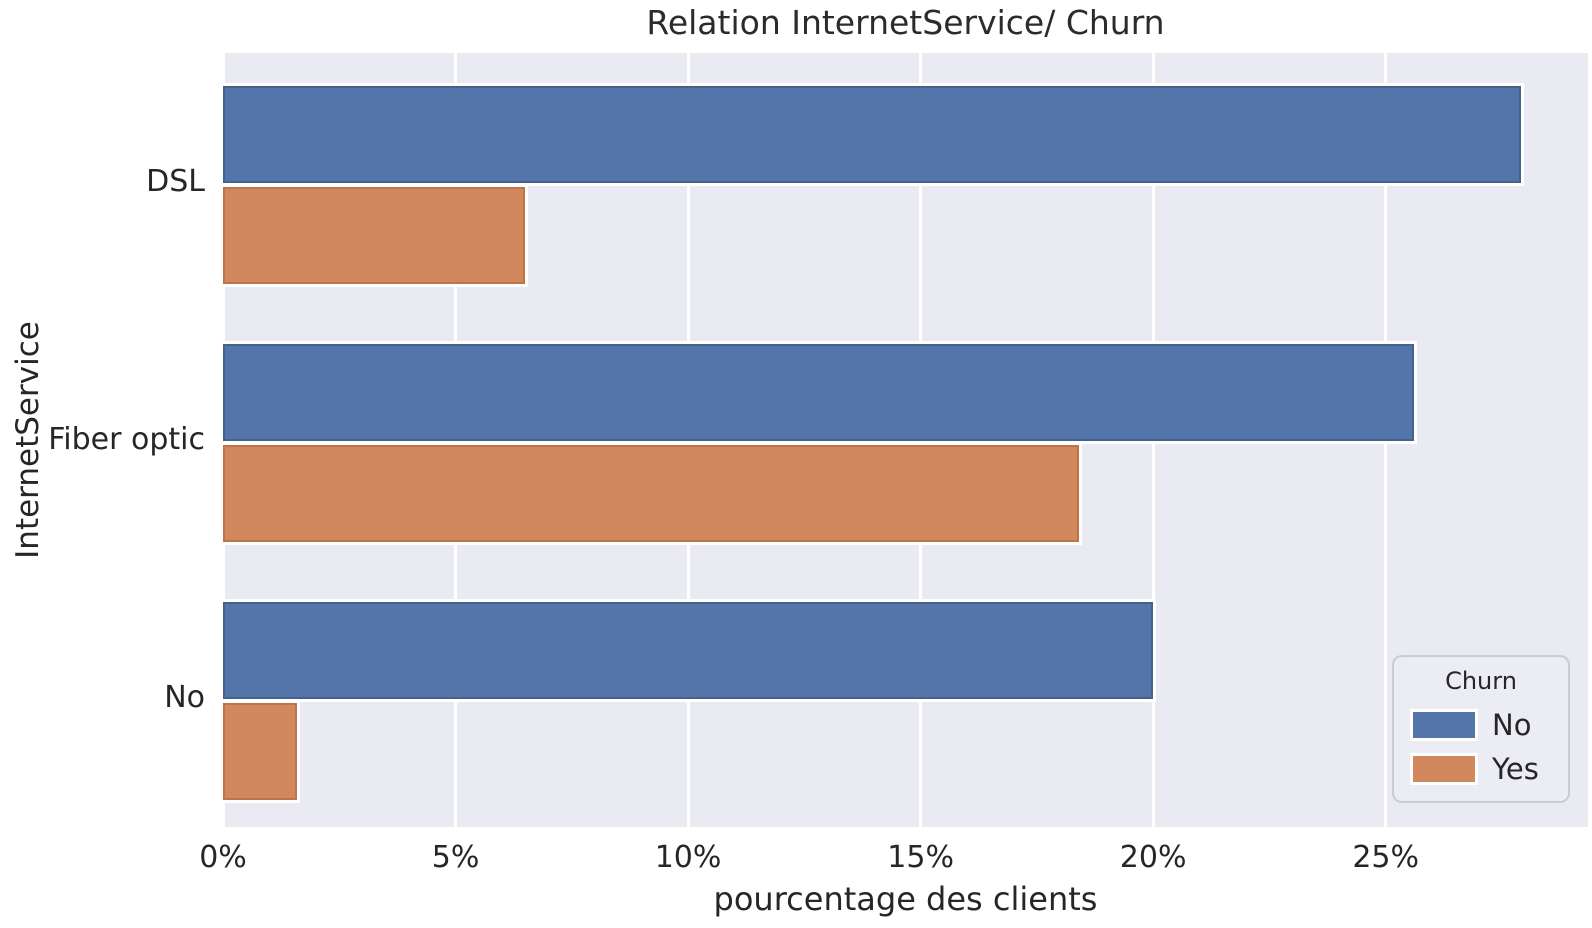 Image resolution: width=1592 pixels, height=928 pixels. Describe the element at coordinates (223, 857) in the screenshot. I see `xtick-0%: 0%` at that location.